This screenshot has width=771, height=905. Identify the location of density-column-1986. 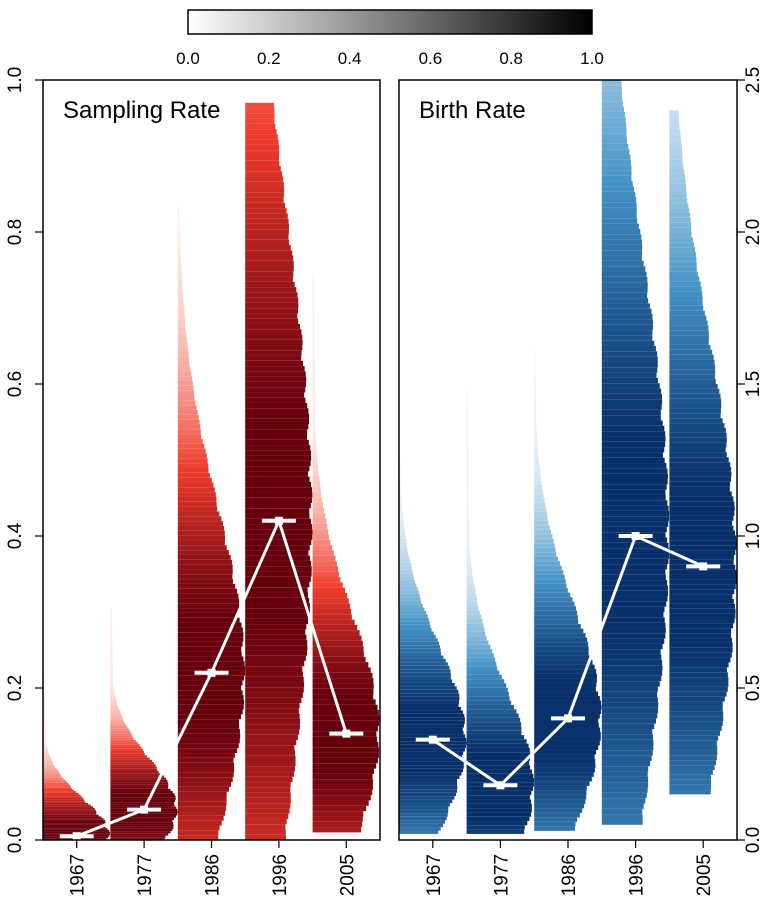
(211, 523).